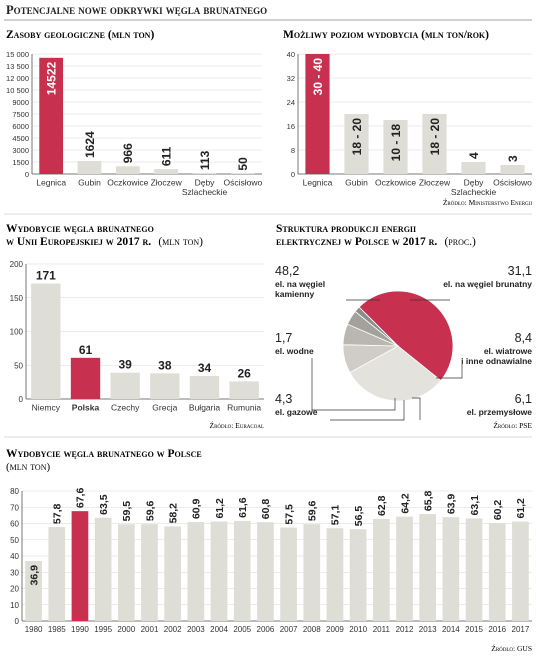 The image size is (536, 660). I want to click on y-tick-label: 30, so click(14, 572).